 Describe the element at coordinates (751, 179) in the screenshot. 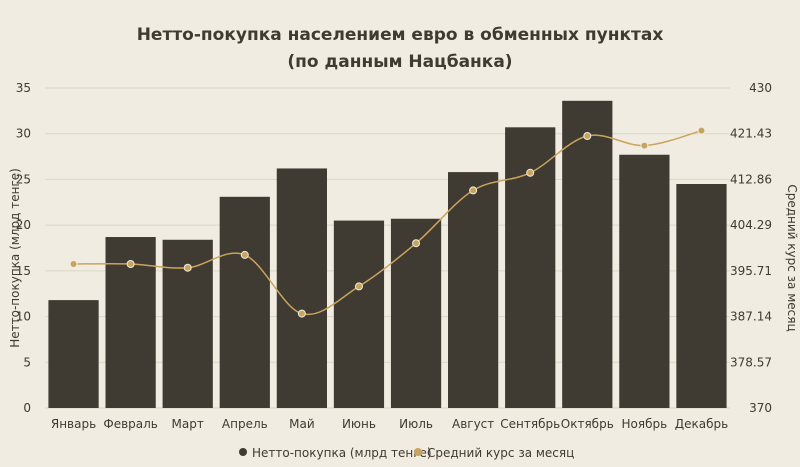

I see `right-tick-label: 412.86` at that location.